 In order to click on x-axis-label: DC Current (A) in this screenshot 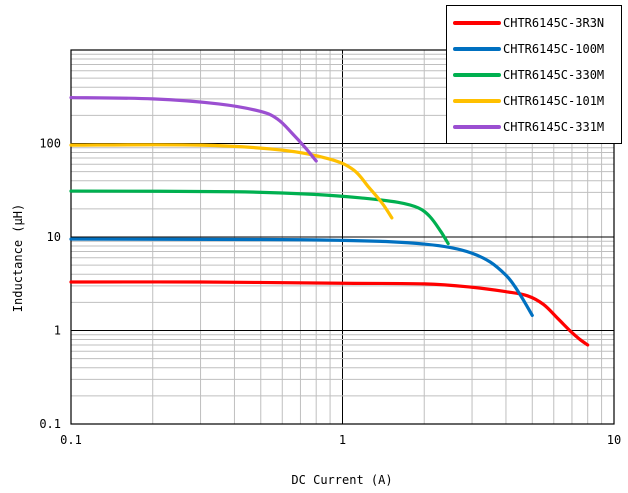, I will do `click(341, 480)`.